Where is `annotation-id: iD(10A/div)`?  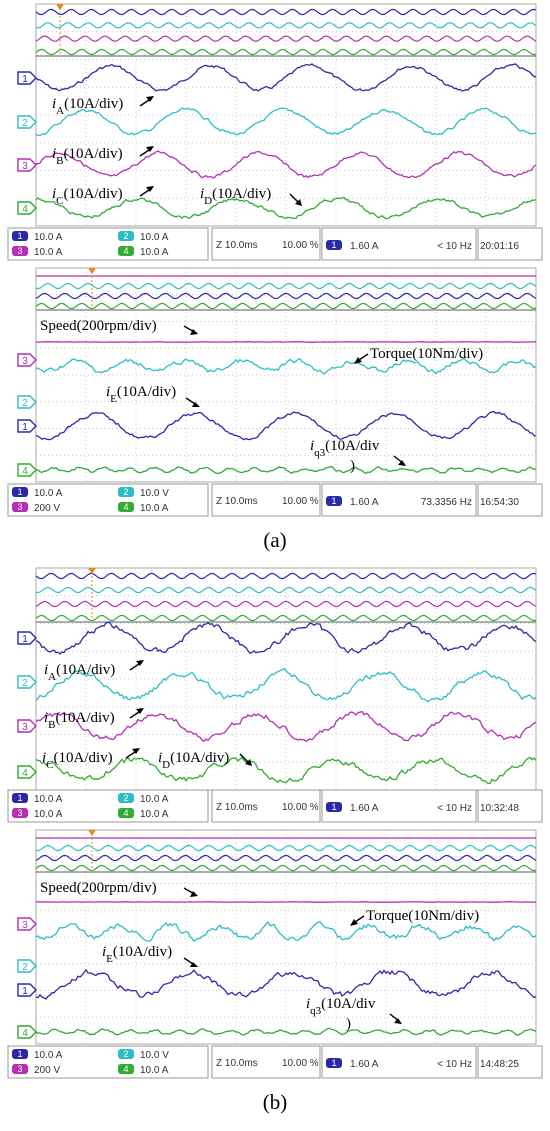
annotation-id: iD(10A/div) is located at coordinates (235, 196).